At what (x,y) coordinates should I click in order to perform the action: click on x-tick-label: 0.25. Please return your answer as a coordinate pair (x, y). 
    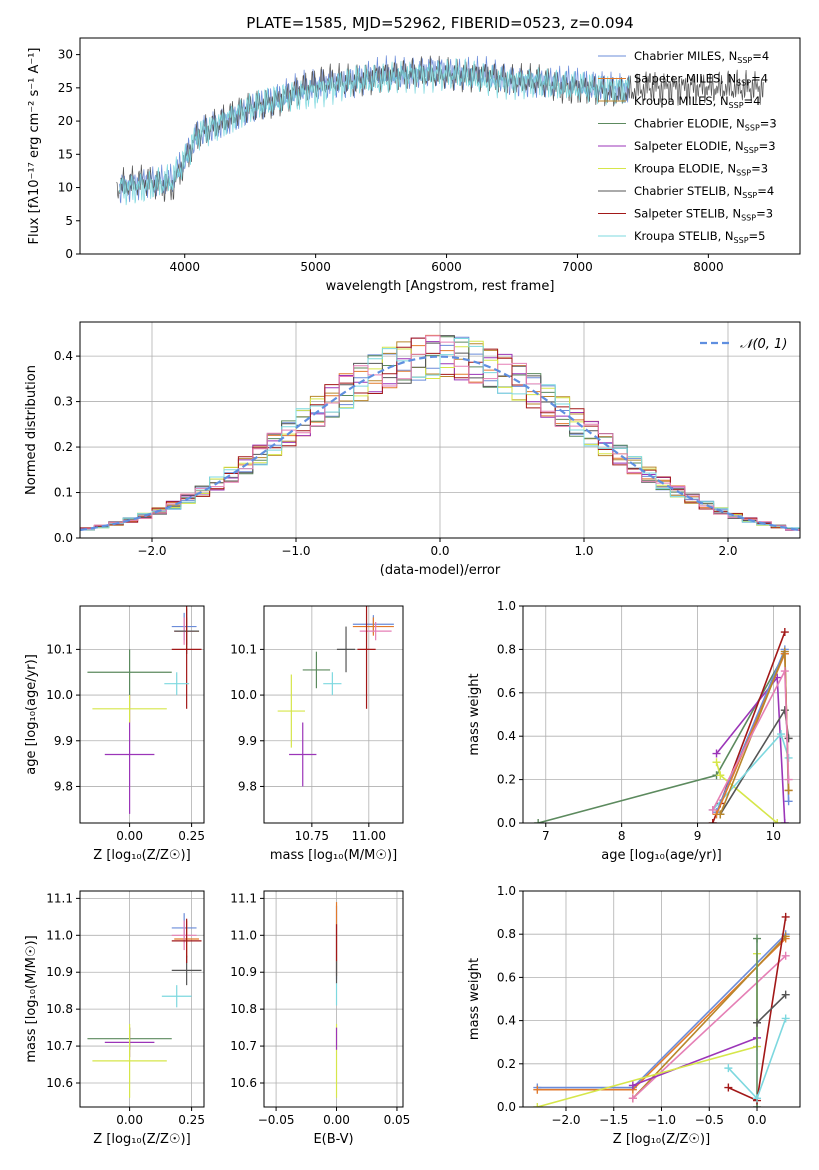
    Looking at the image, I should click on (191, 1120).